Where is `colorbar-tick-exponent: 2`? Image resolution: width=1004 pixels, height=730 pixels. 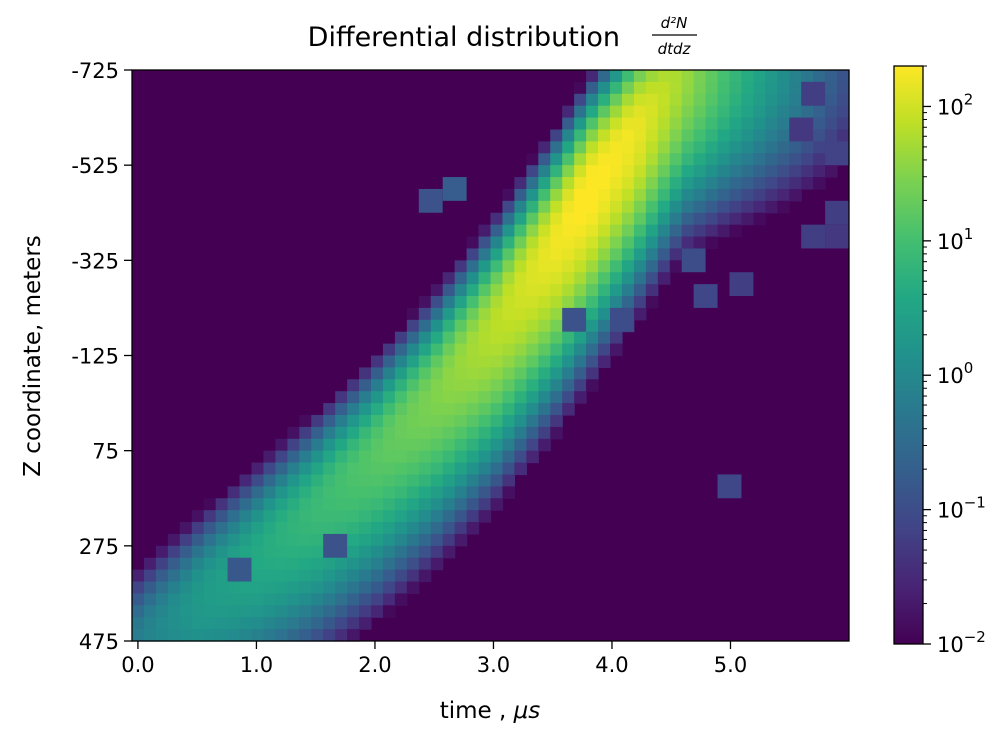 colorbar-tick-exponent: 2 is located at coordinates (969, 99).